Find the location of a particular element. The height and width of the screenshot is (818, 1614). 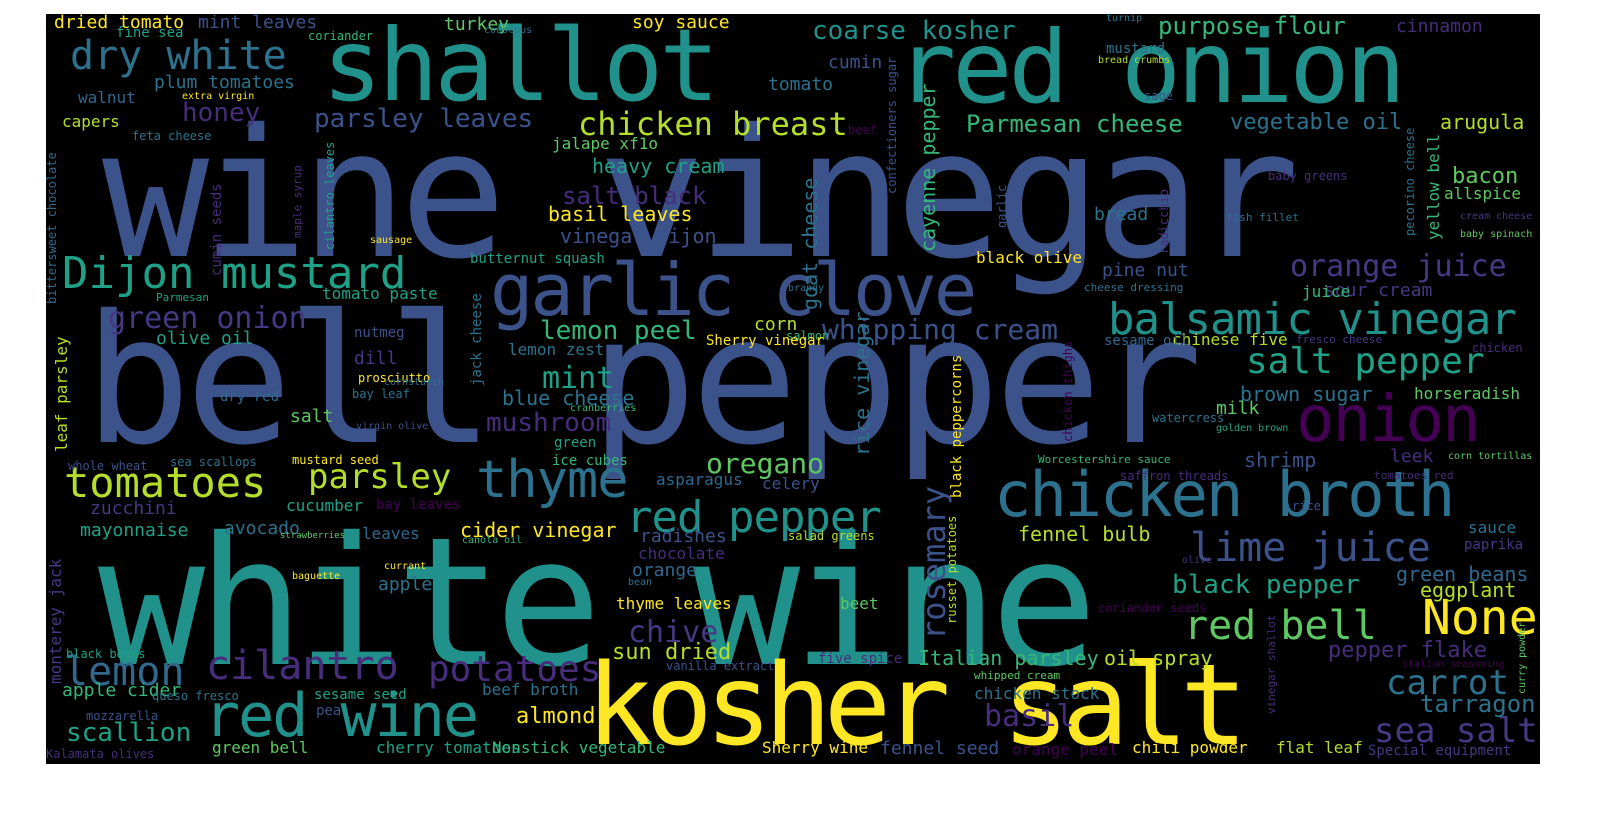

word: whole wheat is located at coordinates (108, 466).